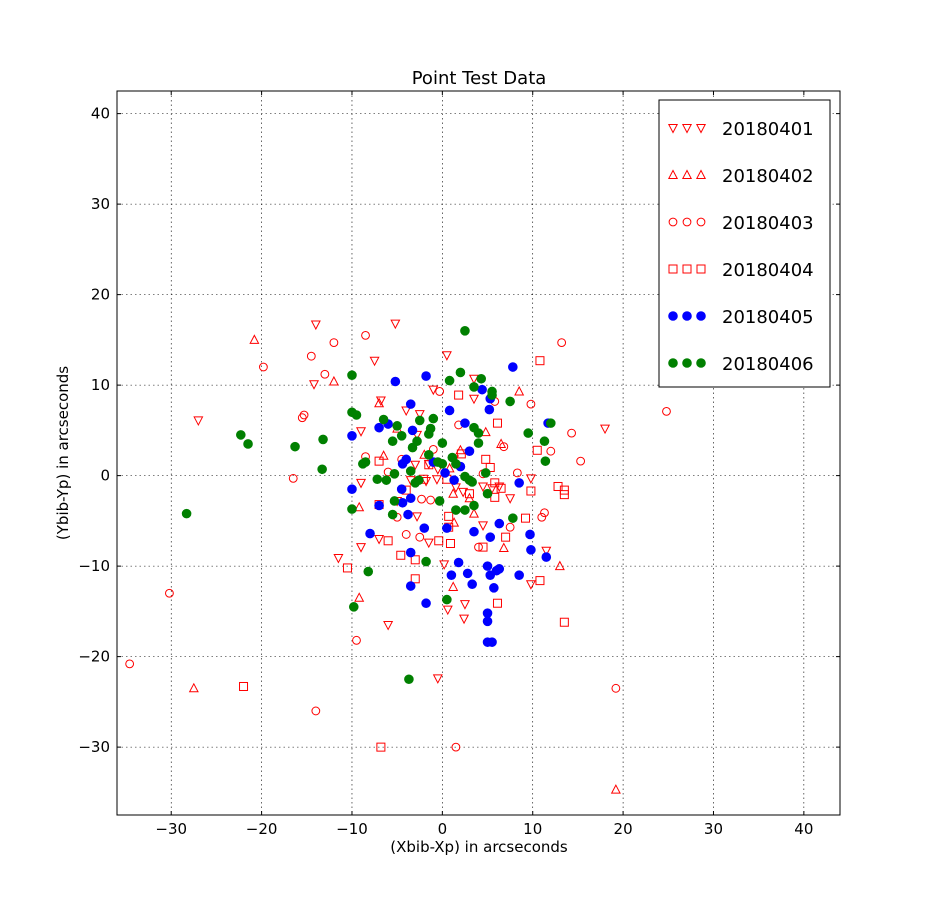 This screenshot has height=906, width=933. What do you see at coordinates (741, 317) in the screenshot?
I see `legend-entry: 20180405` at bounding box center [741, 317].